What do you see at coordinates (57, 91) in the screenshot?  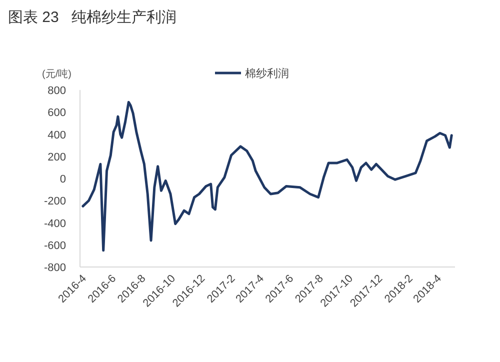 I see `y-tick-label: 800` at bounding box center [57, 91].